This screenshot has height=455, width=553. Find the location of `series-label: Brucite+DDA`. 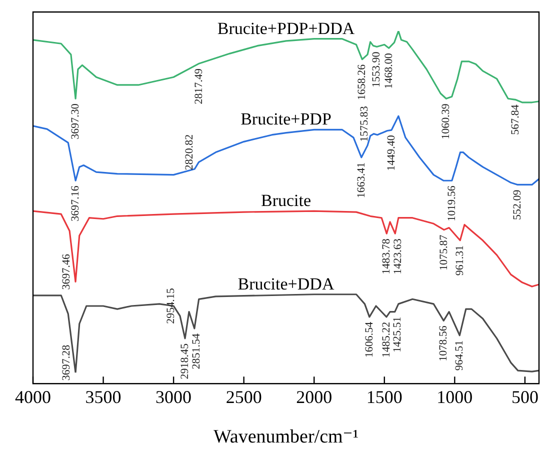

series-label: Brucite+DDA is located at coordinates (286, 284).